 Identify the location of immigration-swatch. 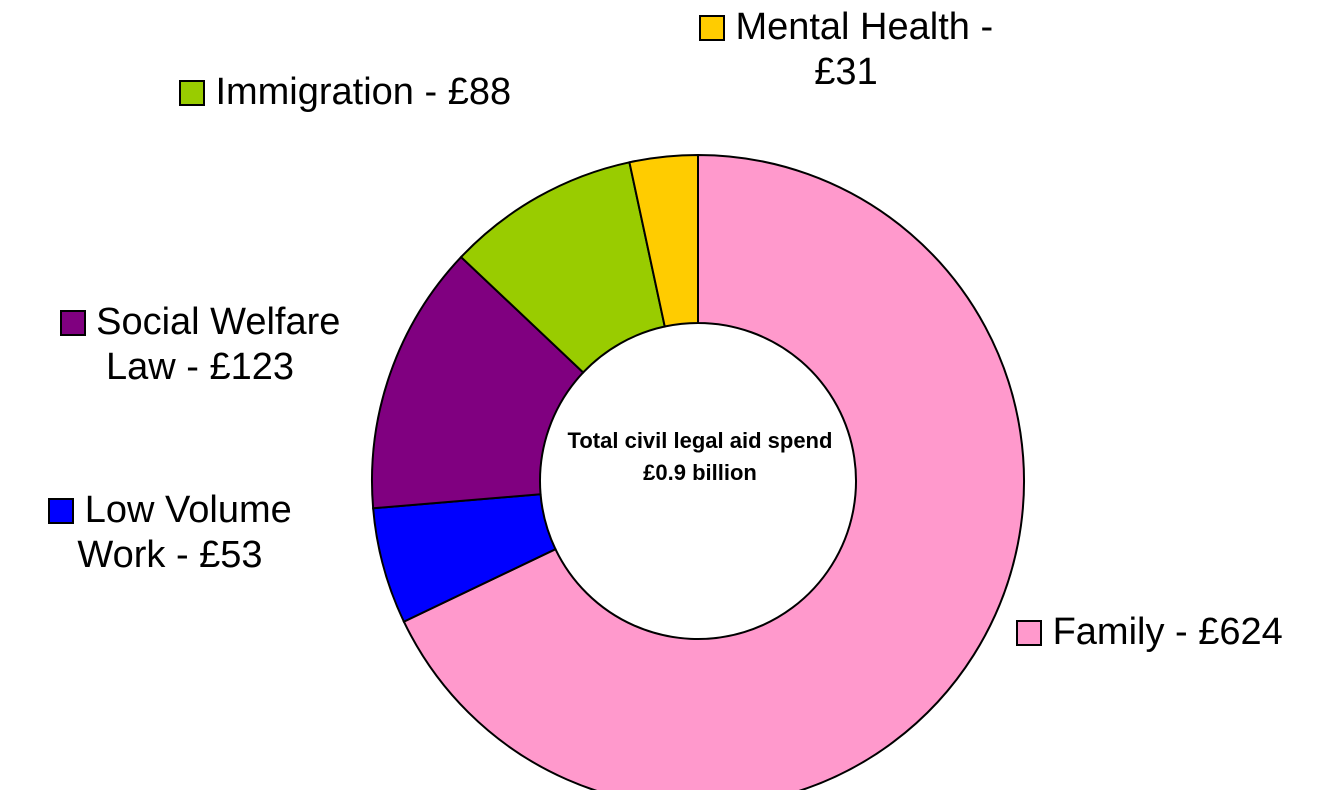
(191, 93).